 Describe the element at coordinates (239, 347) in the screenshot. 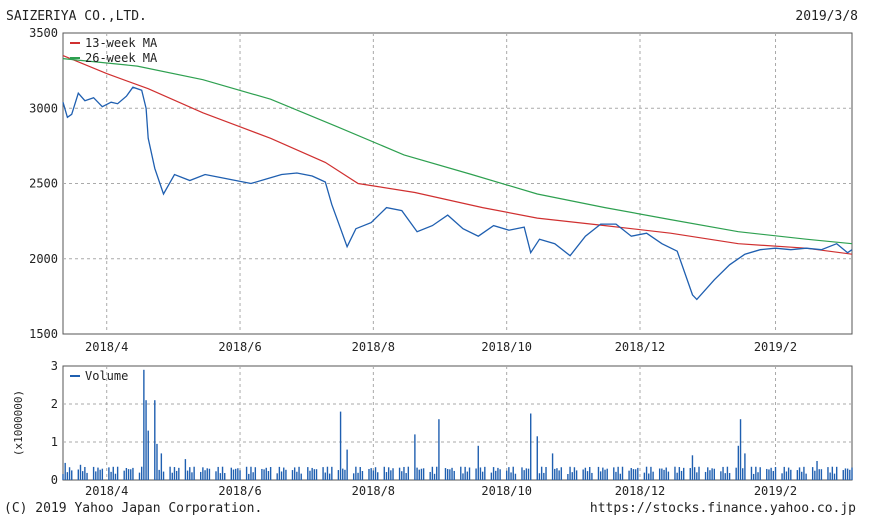

I see `price-x-tick-label: 2018/6` at that location.